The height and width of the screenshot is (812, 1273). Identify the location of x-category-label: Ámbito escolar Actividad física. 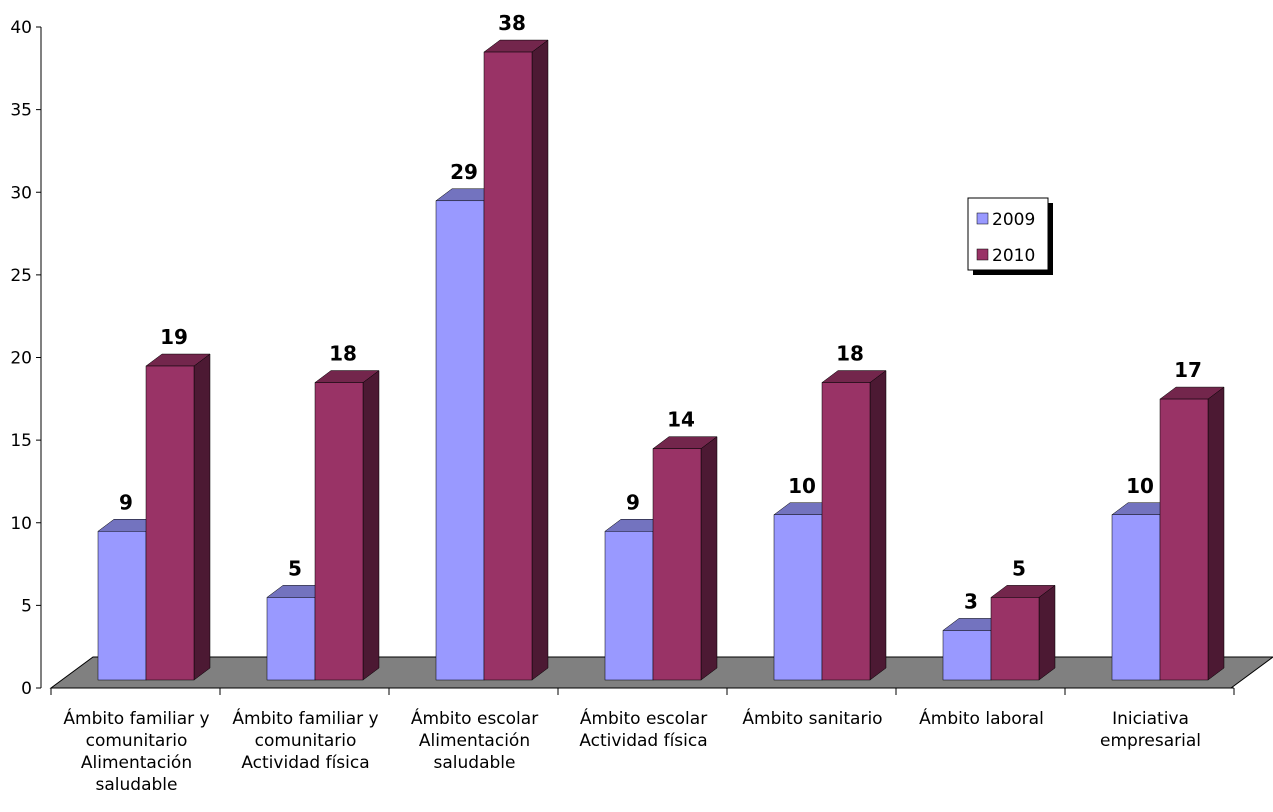
(643, 729).